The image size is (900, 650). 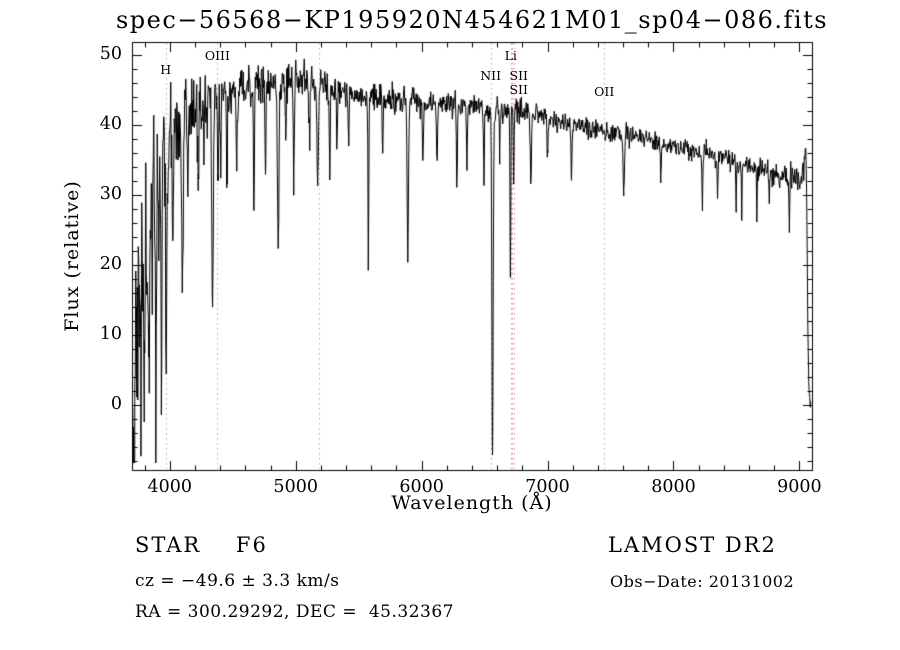 I want to click on y-tick-label: 0, so click(x=116, y=403).